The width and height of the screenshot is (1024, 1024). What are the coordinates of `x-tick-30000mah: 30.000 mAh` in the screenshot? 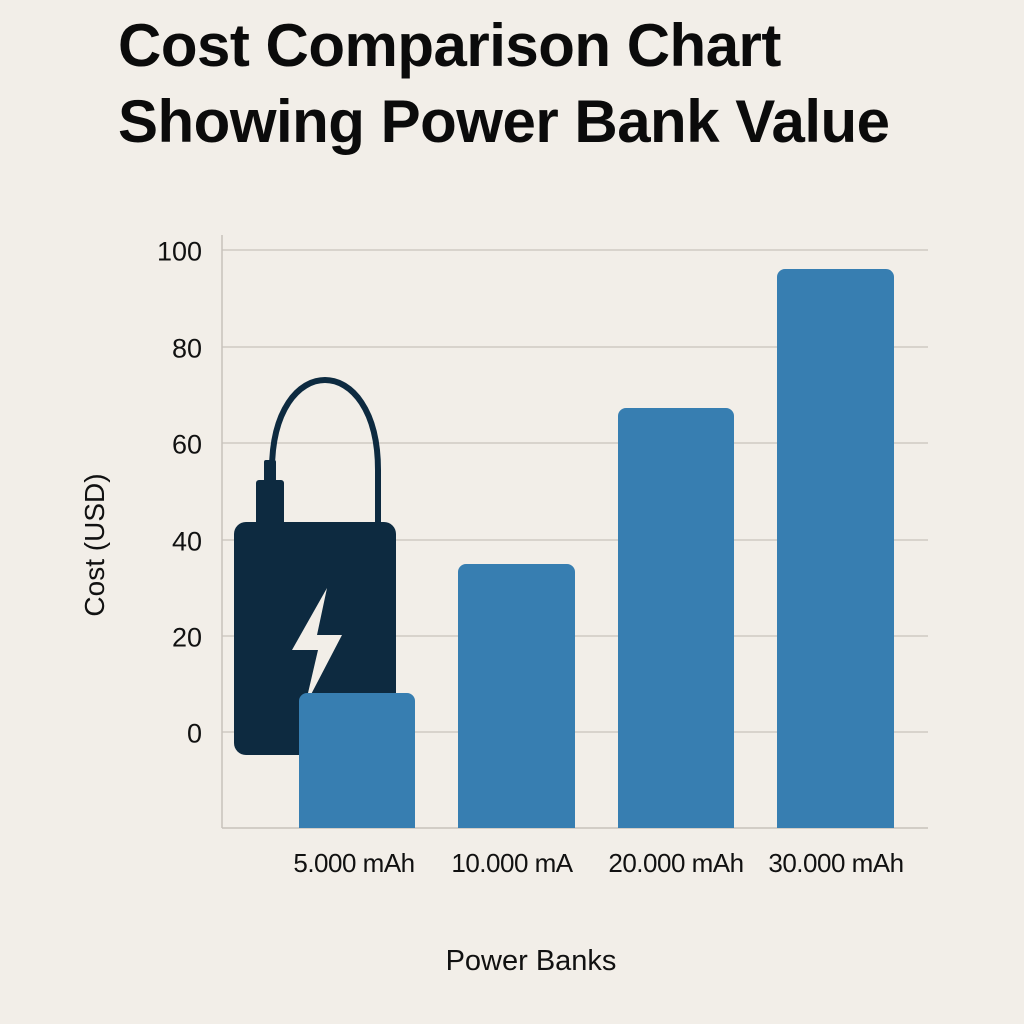 It's located at (836, 863).